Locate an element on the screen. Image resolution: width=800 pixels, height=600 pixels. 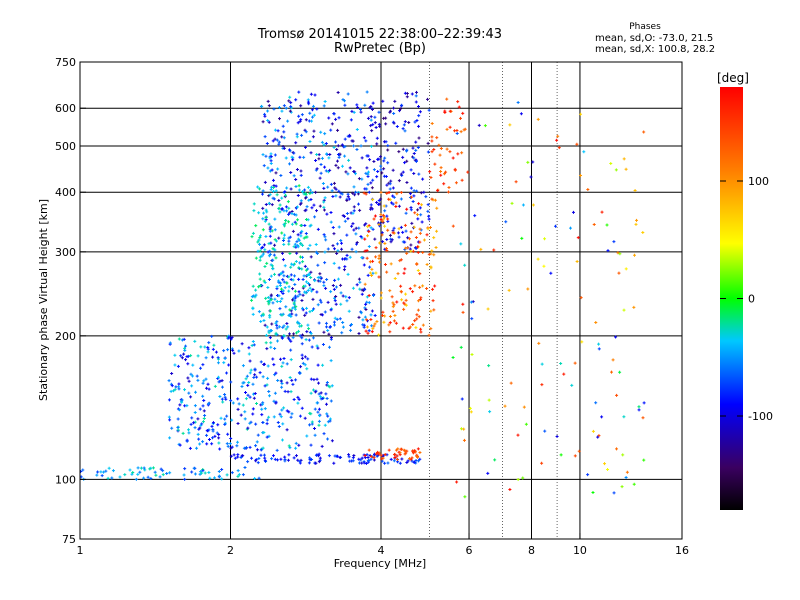
colorbar-label: [deg] is located at coordinates (733, 78).